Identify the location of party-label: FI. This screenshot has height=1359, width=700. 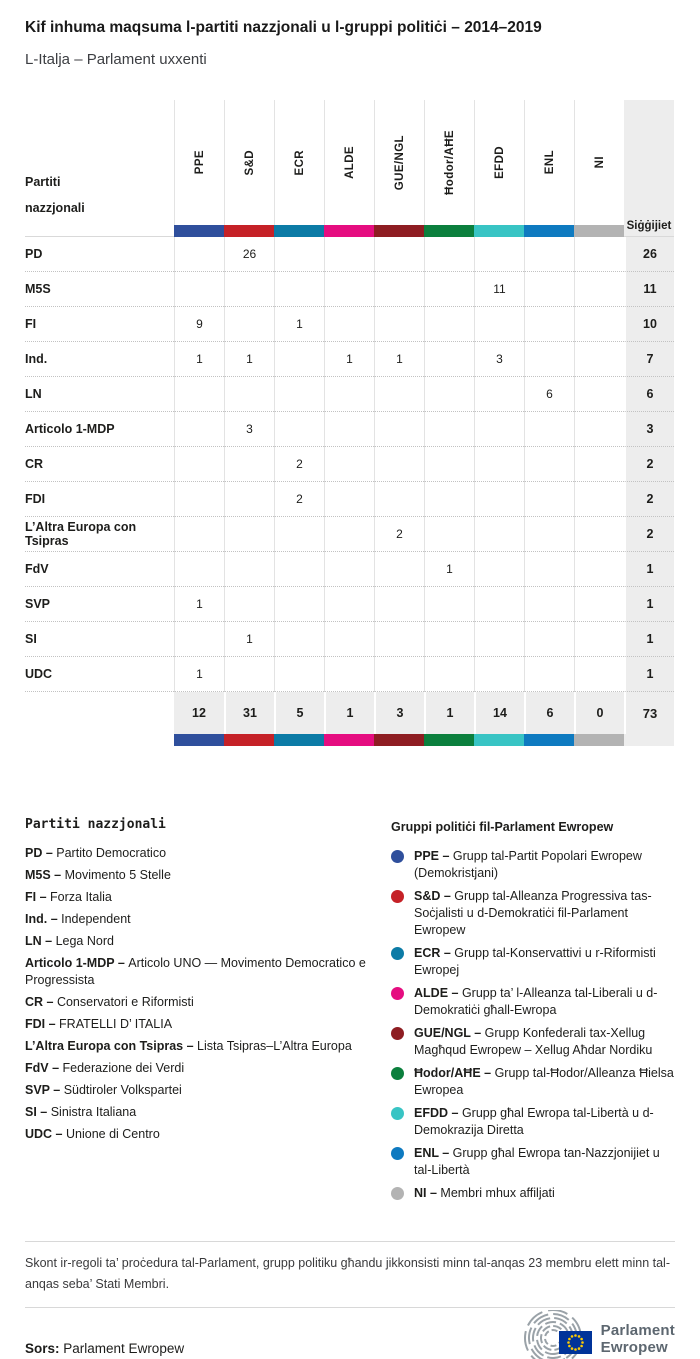
(99, 324).